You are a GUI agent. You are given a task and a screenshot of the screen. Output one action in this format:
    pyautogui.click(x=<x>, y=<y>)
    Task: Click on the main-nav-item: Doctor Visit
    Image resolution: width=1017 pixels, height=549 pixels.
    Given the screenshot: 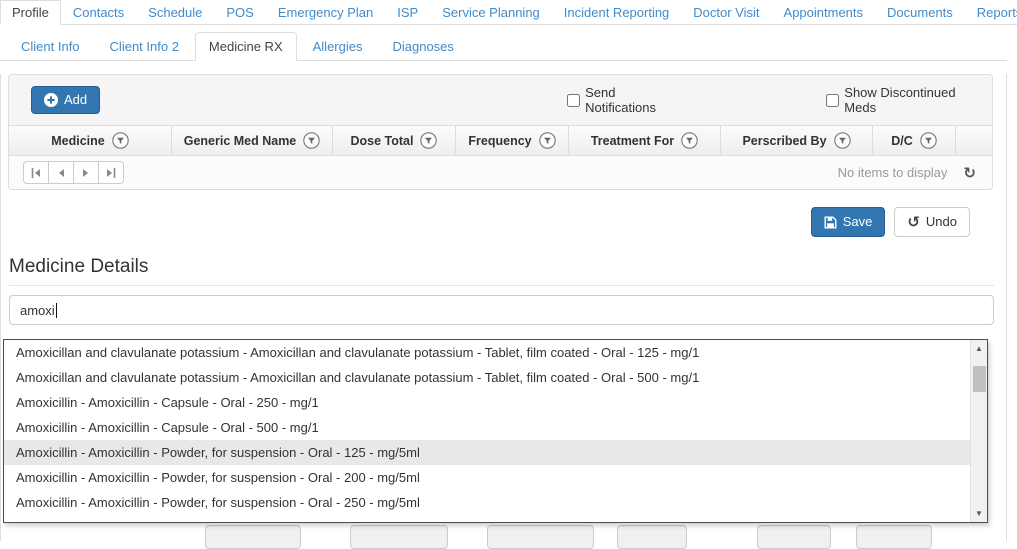 What is the action you would take?
    pyautogui.click(x=726, y=12)
    